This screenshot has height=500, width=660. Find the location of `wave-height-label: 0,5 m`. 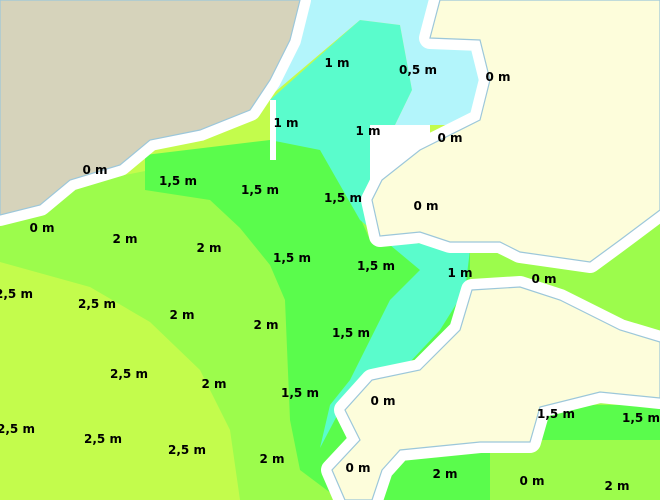

wave-height-label: 0,5 m is located at coordinates (418, 70).